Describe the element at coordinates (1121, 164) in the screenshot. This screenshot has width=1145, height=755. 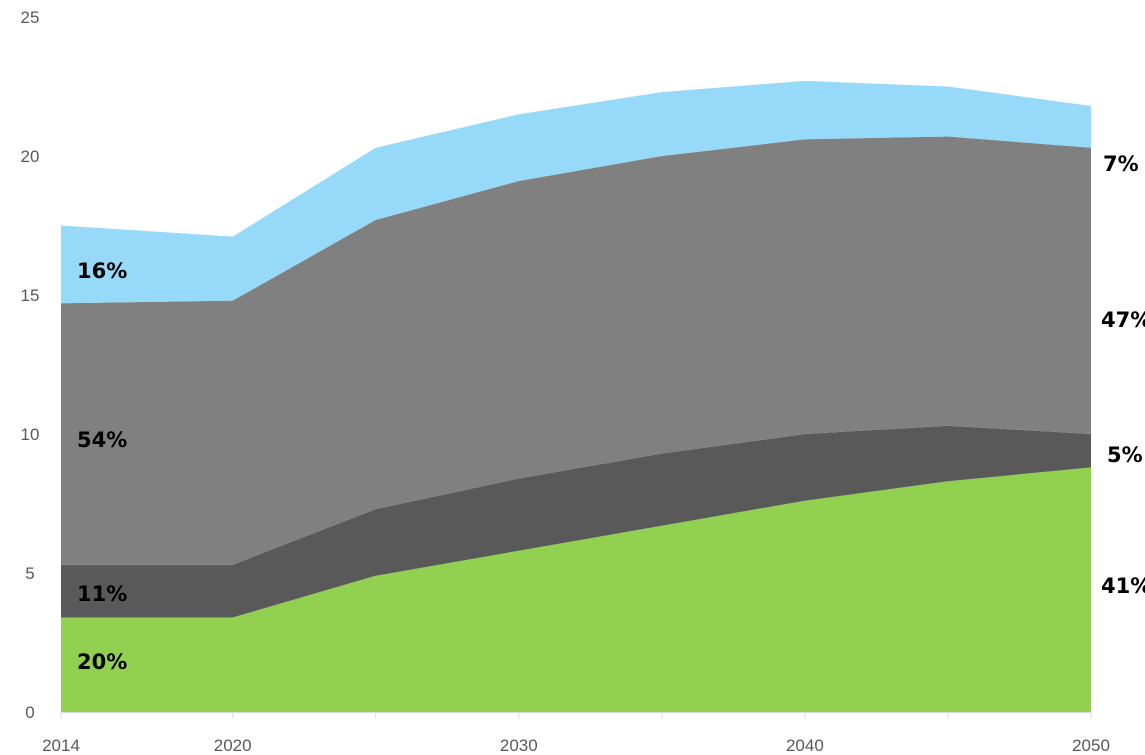
I see `share-label-2050: 7%` at that location.